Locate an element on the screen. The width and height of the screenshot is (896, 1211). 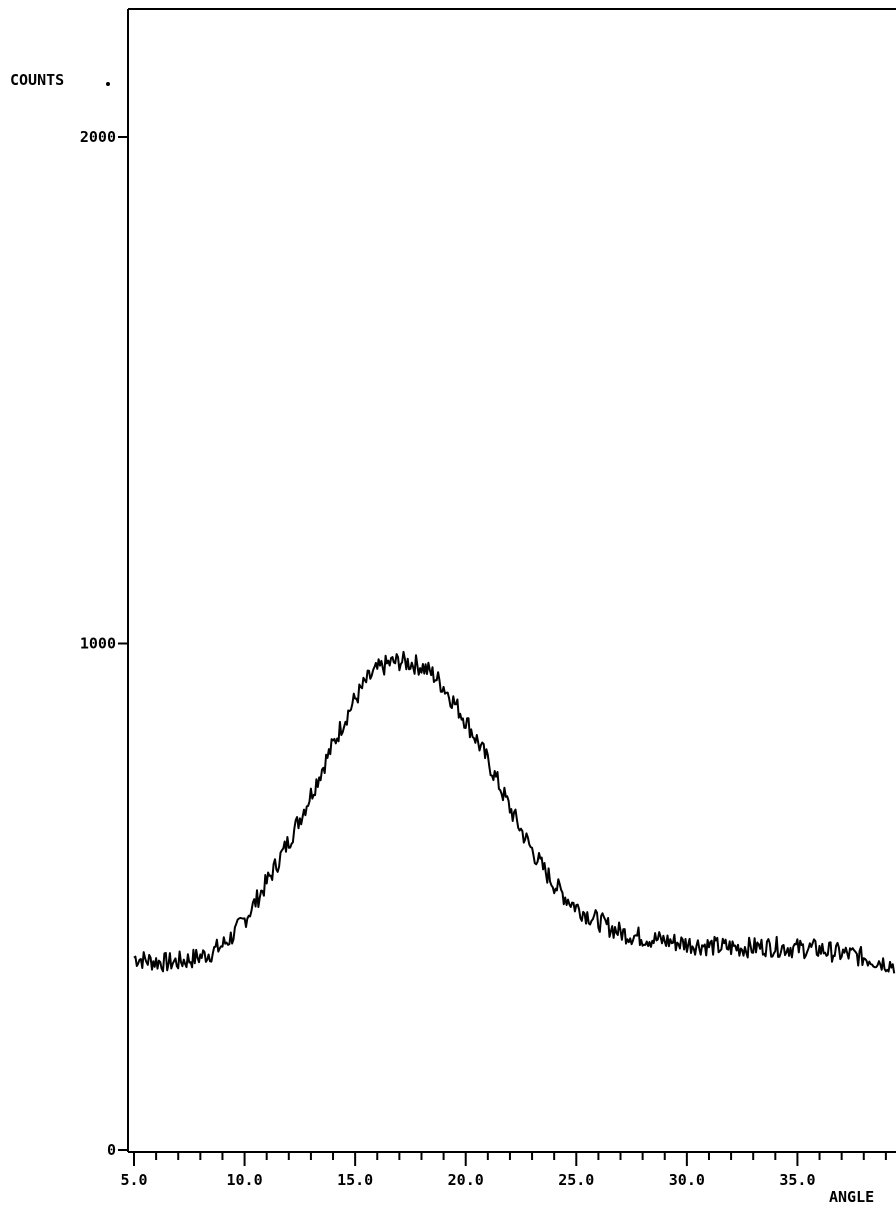
x-tick-label: 15.0 is located at coordinates (355, 1180).